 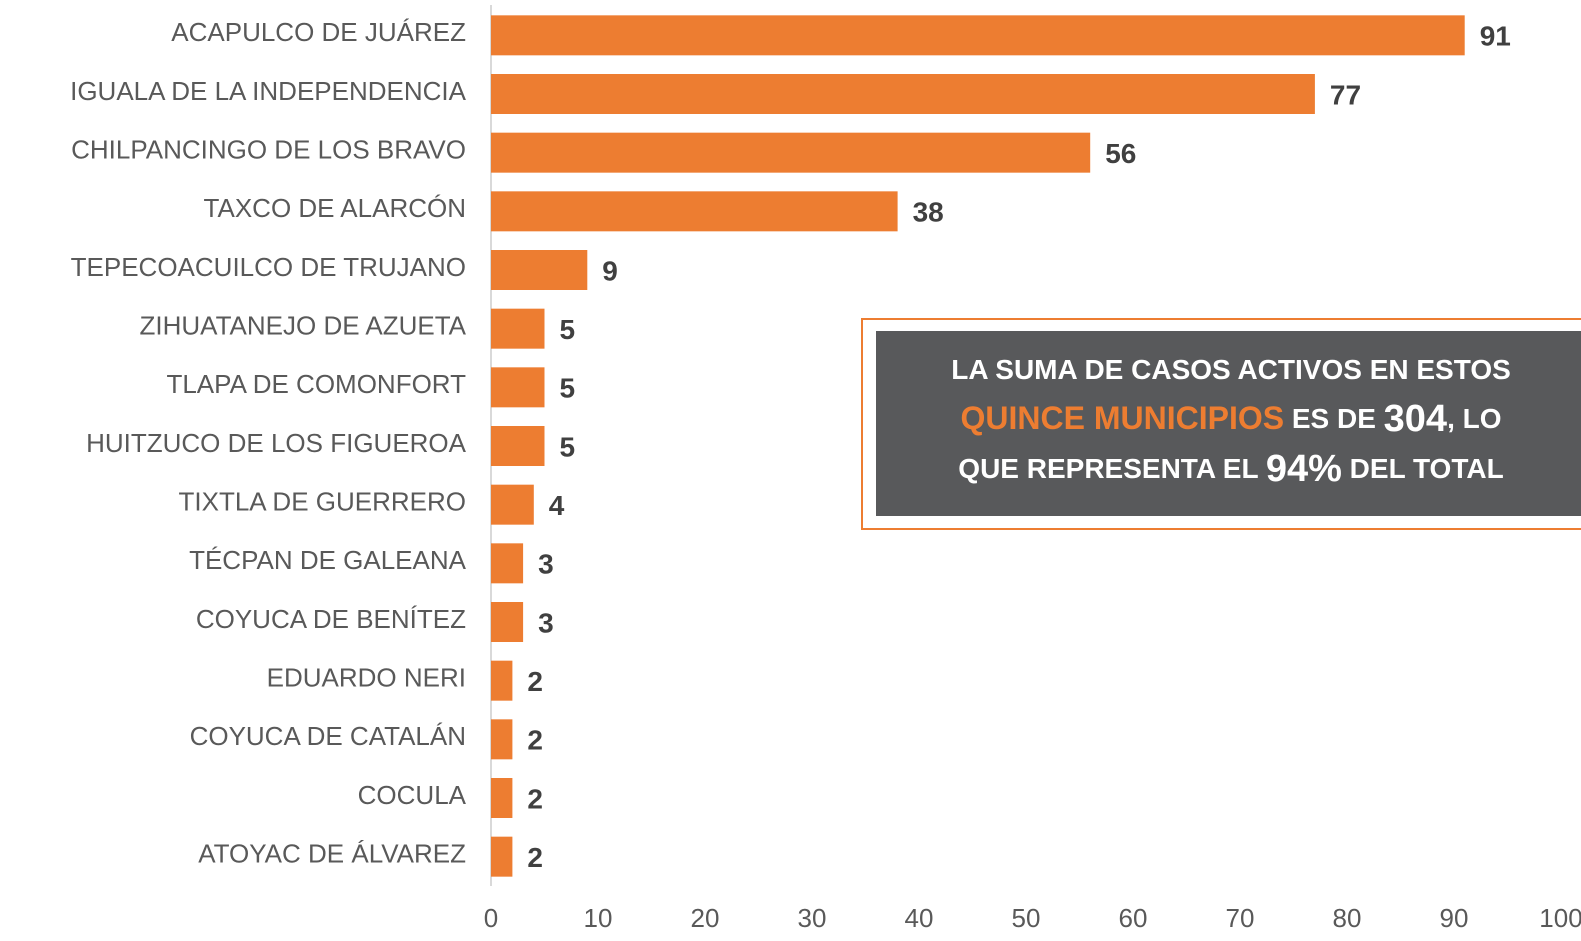 What do you see at coordinates (610, 270) in the screenshot?
I see `value-label: 9` at bounding box center [610, 270].